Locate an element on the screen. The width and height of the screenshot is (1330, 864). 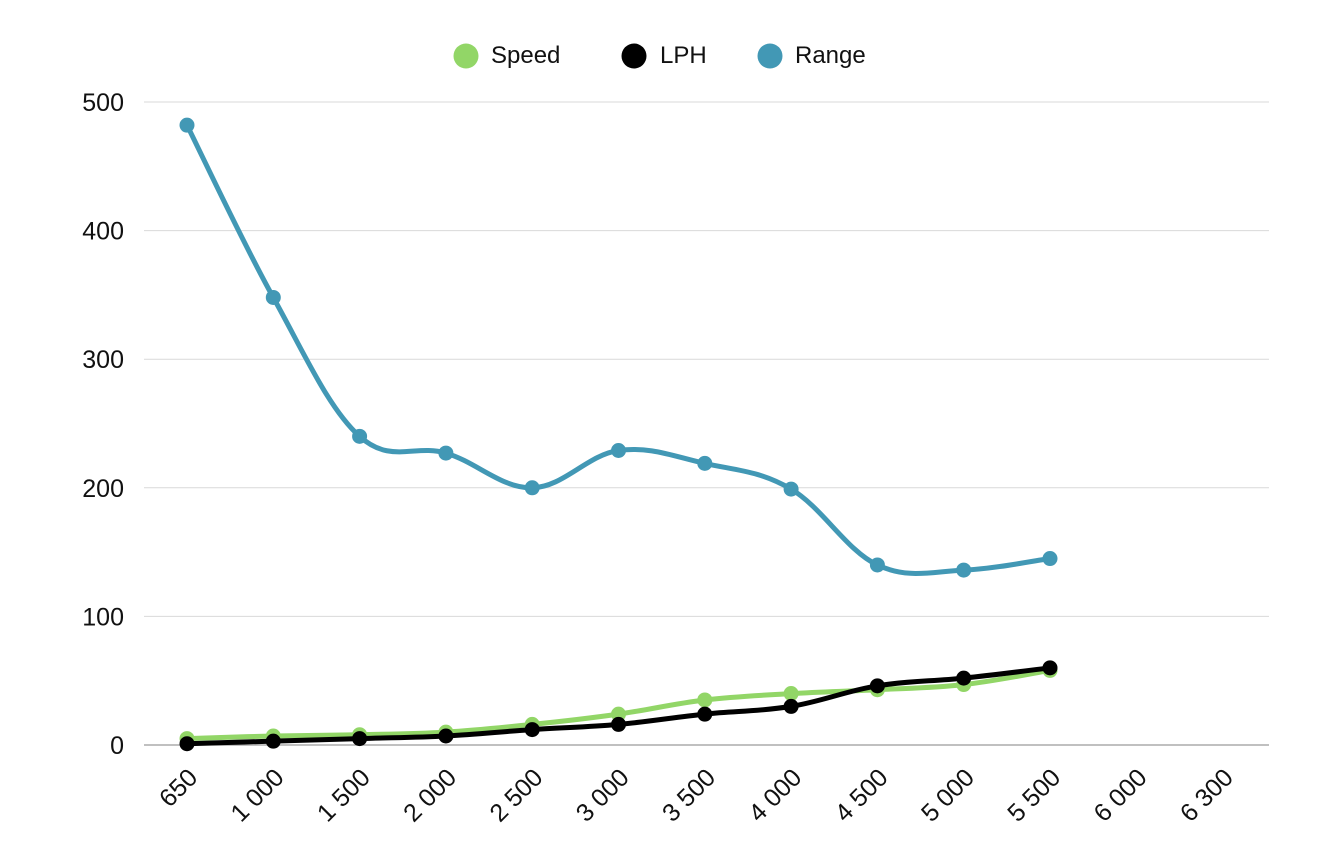
x-tick-label: 6 000 is located at coordinates (1121, 795).